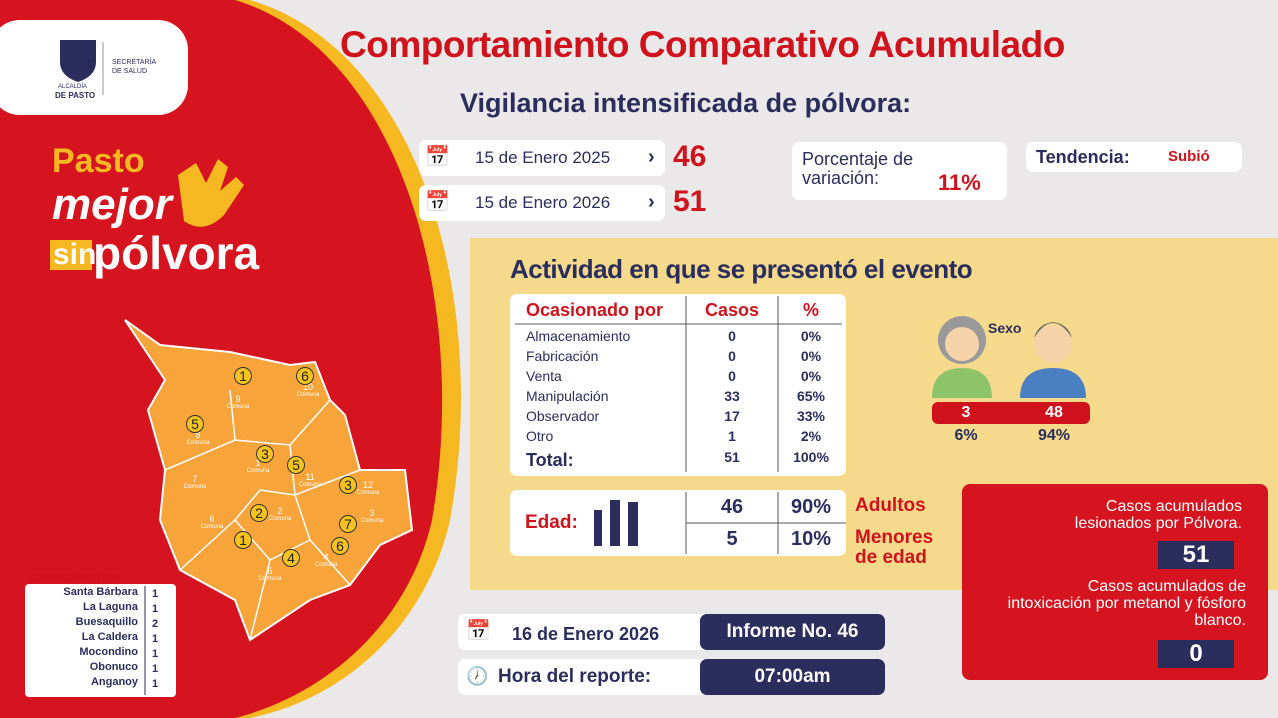 The image size is (1278, 718). I want to click on trend-label: Tendencia:, so click(1083, 157).